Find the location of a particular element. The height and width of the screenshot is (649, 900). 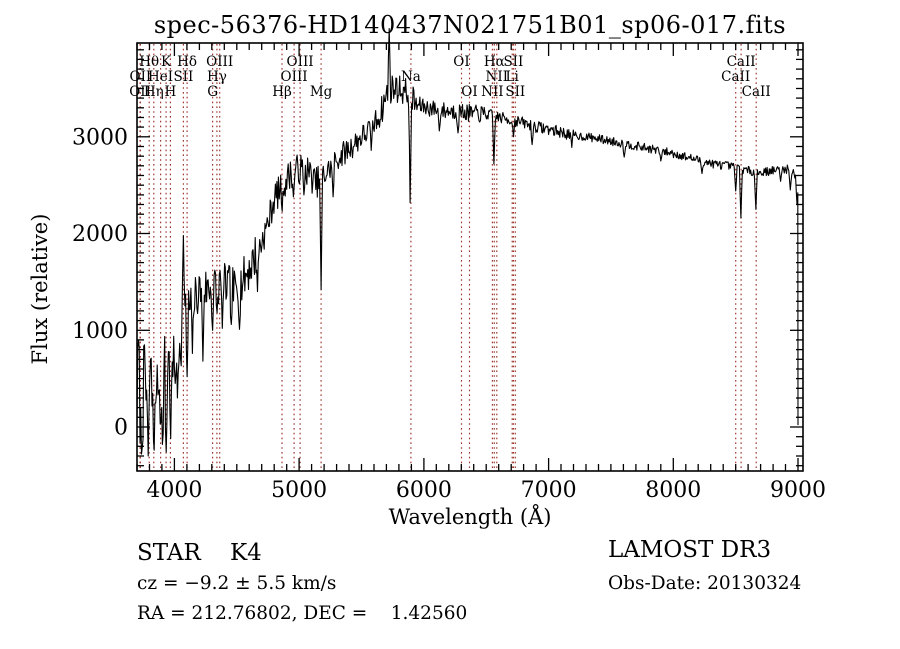

survey-label: LAMOST DR3 is located at coordinates (689, 550).